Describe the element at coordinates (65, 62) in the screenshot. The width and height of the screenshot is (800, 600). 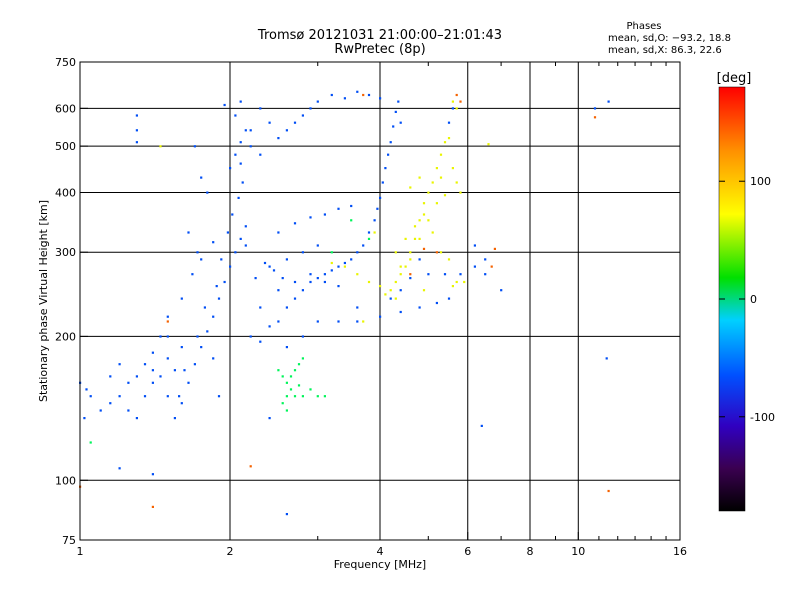
I see `y-tick-label: 750` at that location.